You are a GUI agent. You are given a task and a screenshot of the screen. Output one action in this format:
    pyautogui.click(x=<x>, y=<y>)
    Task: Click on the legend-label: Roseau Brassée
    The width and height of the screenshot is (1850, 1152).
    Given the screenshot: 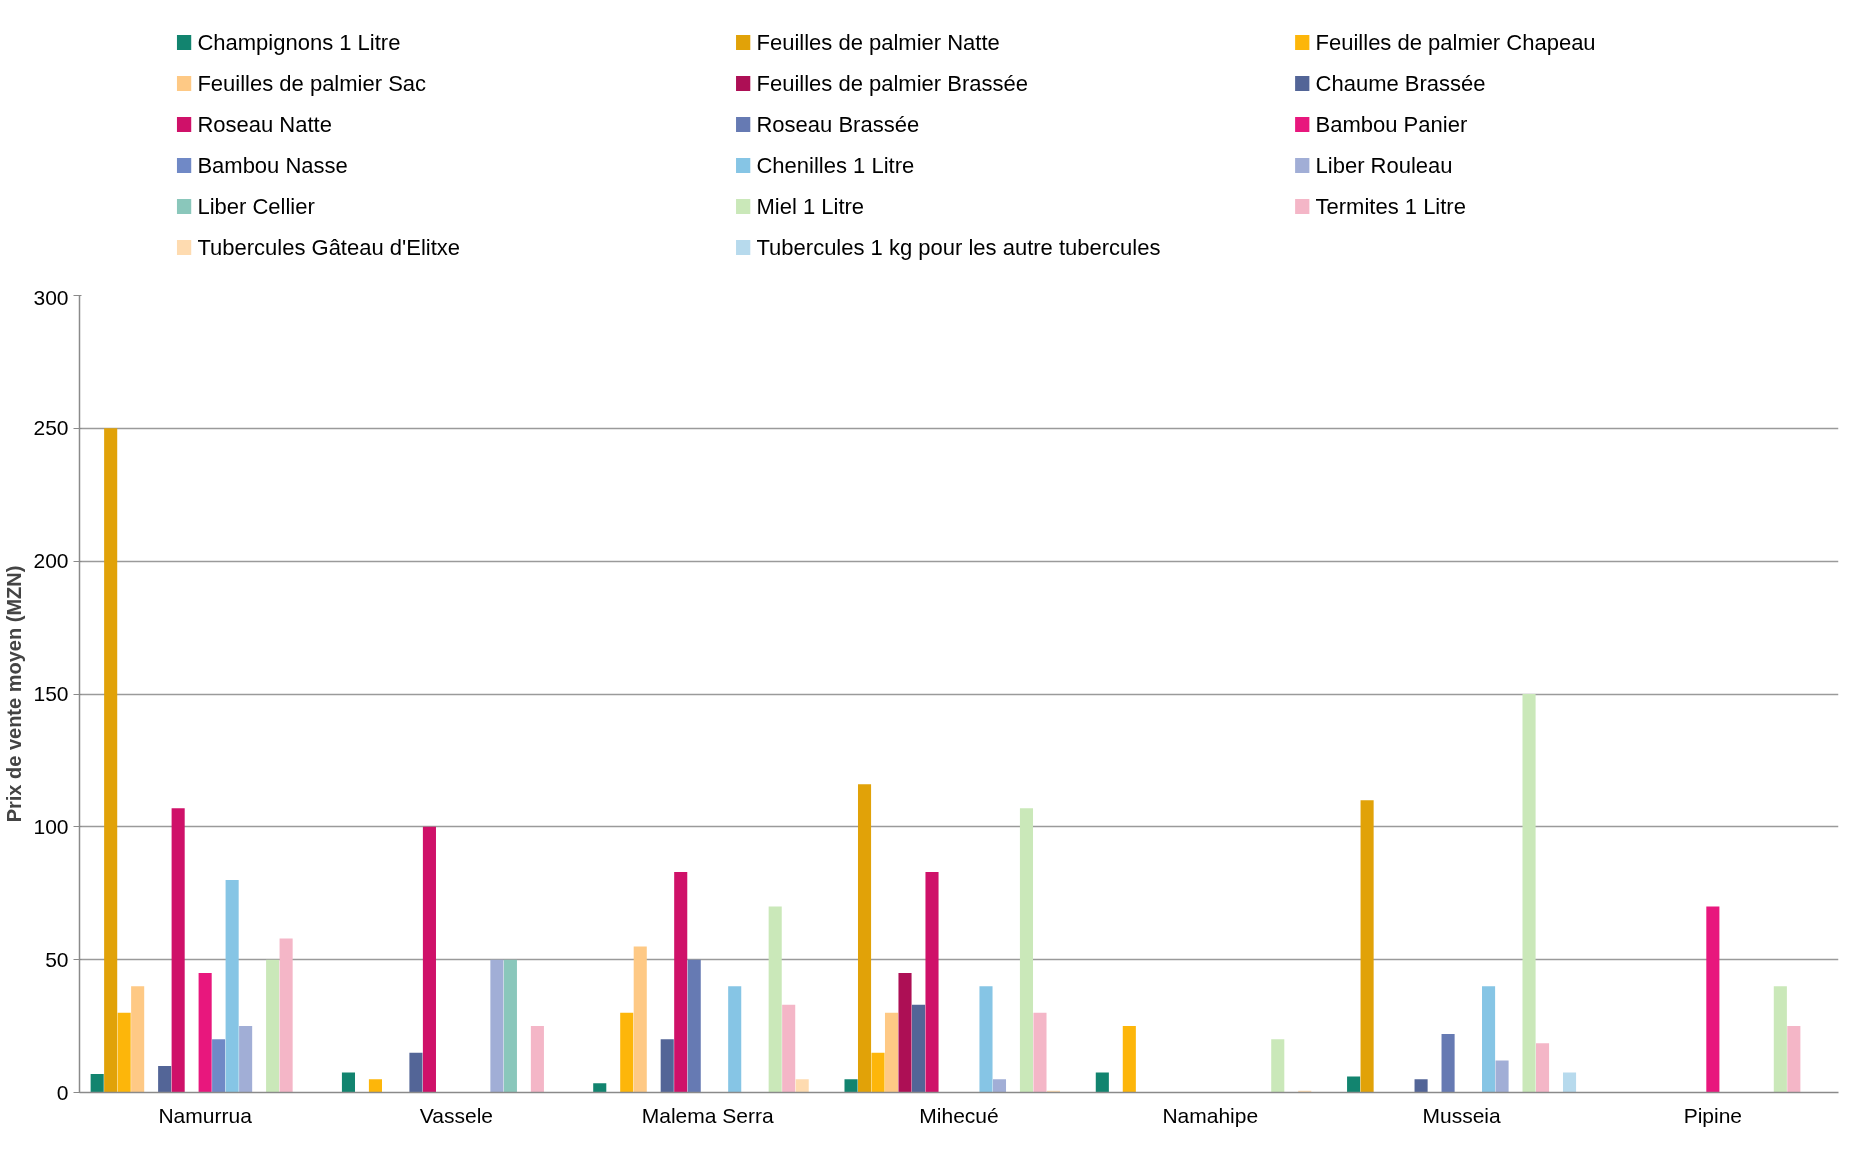 What is the action you would take?
    pyautogui.click(x=838, y=124)
    